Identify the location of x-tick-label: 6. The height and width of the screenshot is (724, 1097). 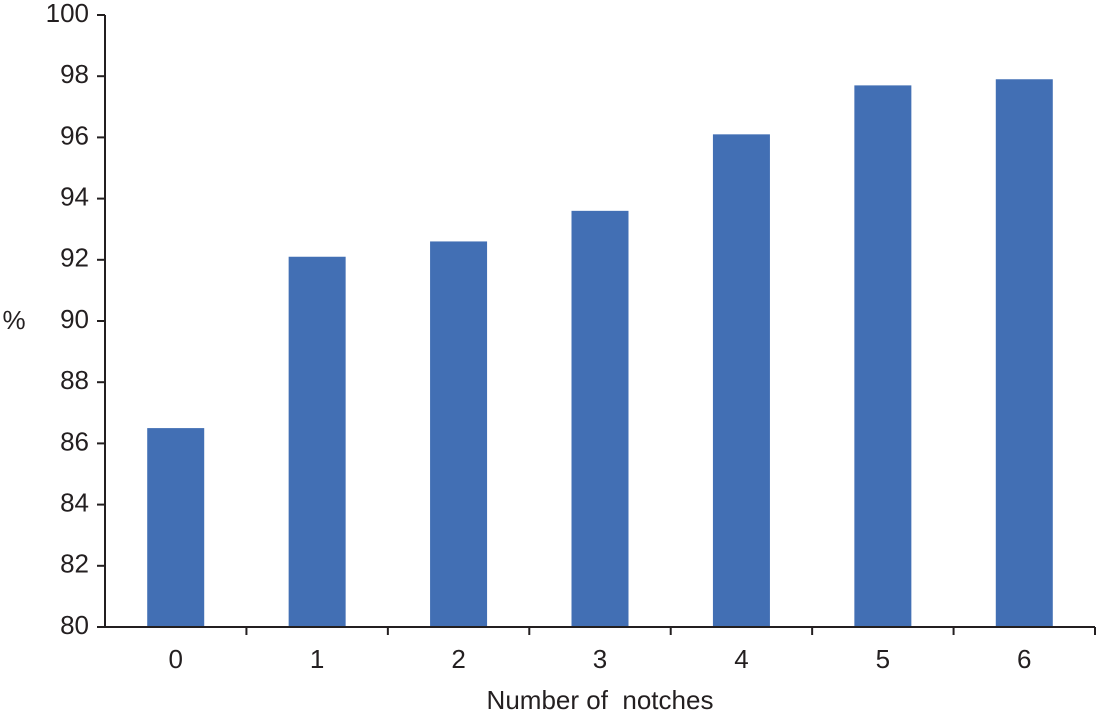
(1024, 659).